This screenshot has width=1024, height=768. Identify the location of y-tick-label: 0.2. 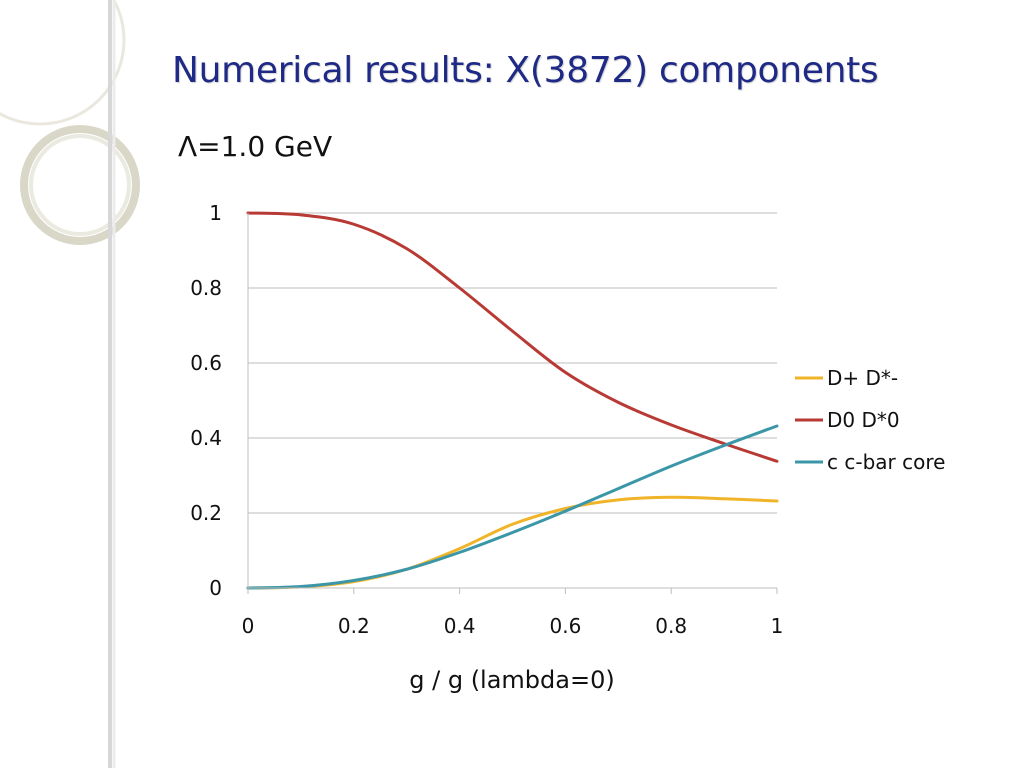
(206, 513).